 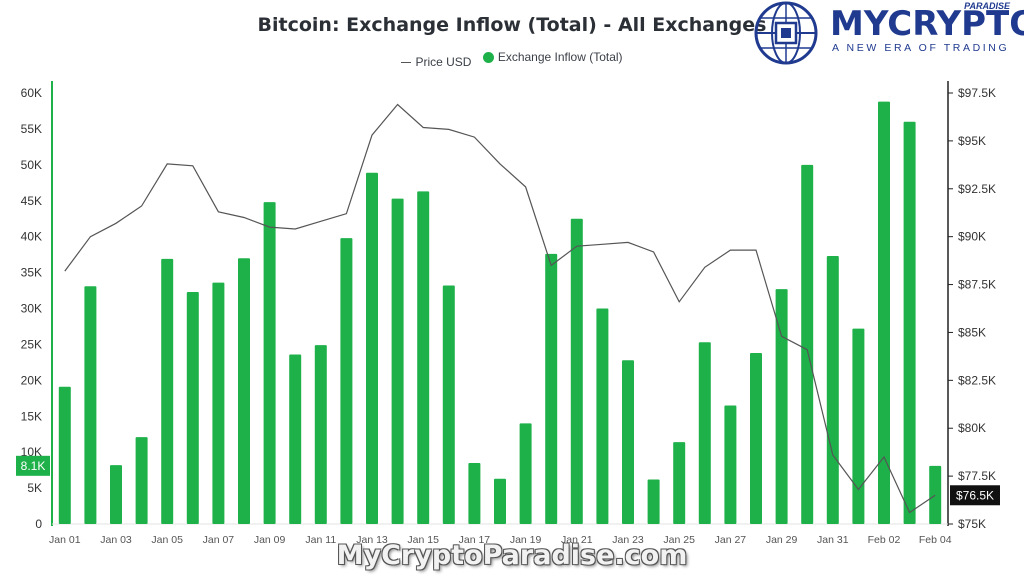 What do you see at coordinates (987, 6) in the screenshot?
I see `brand-subname: PARADISE` at bounding box center [987, 6].